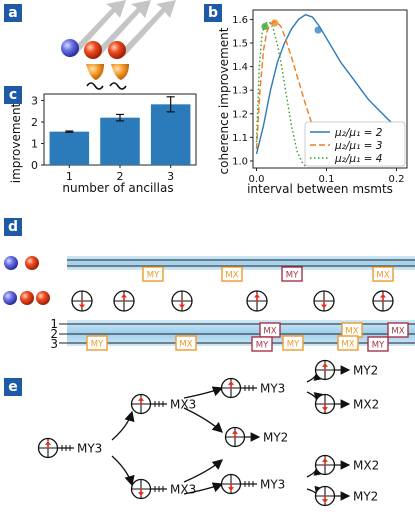 This screenshot has height=512, width=415. Describe the element at coordinates (325, 404) in the screenshot. I see `tree-leaf-2-spin` at that location.